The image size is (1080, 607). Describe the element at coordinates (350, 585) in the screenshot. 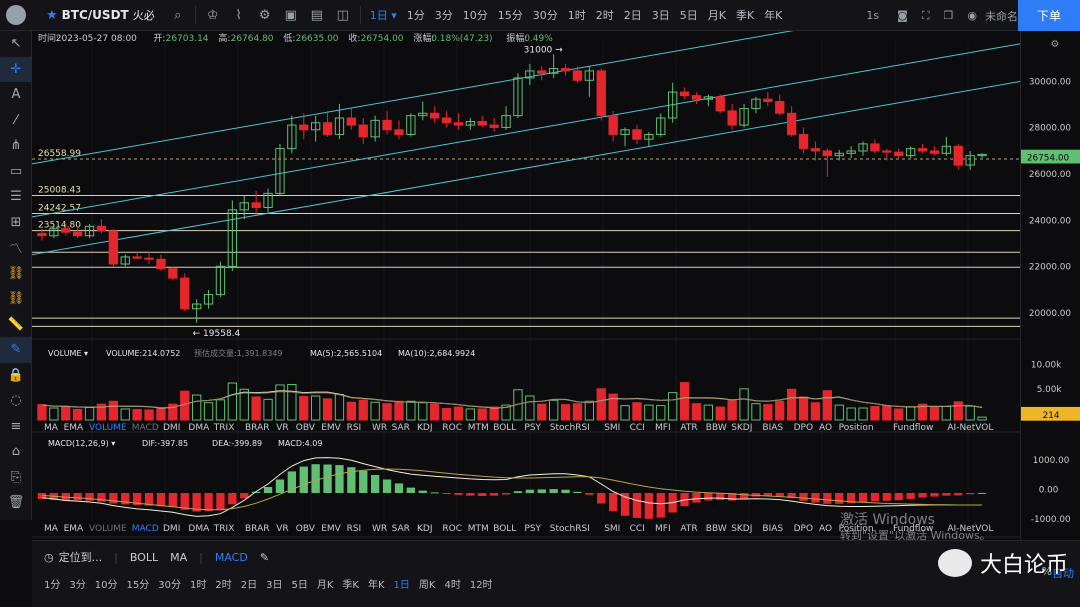

I see `period-11: 季K` at that location.